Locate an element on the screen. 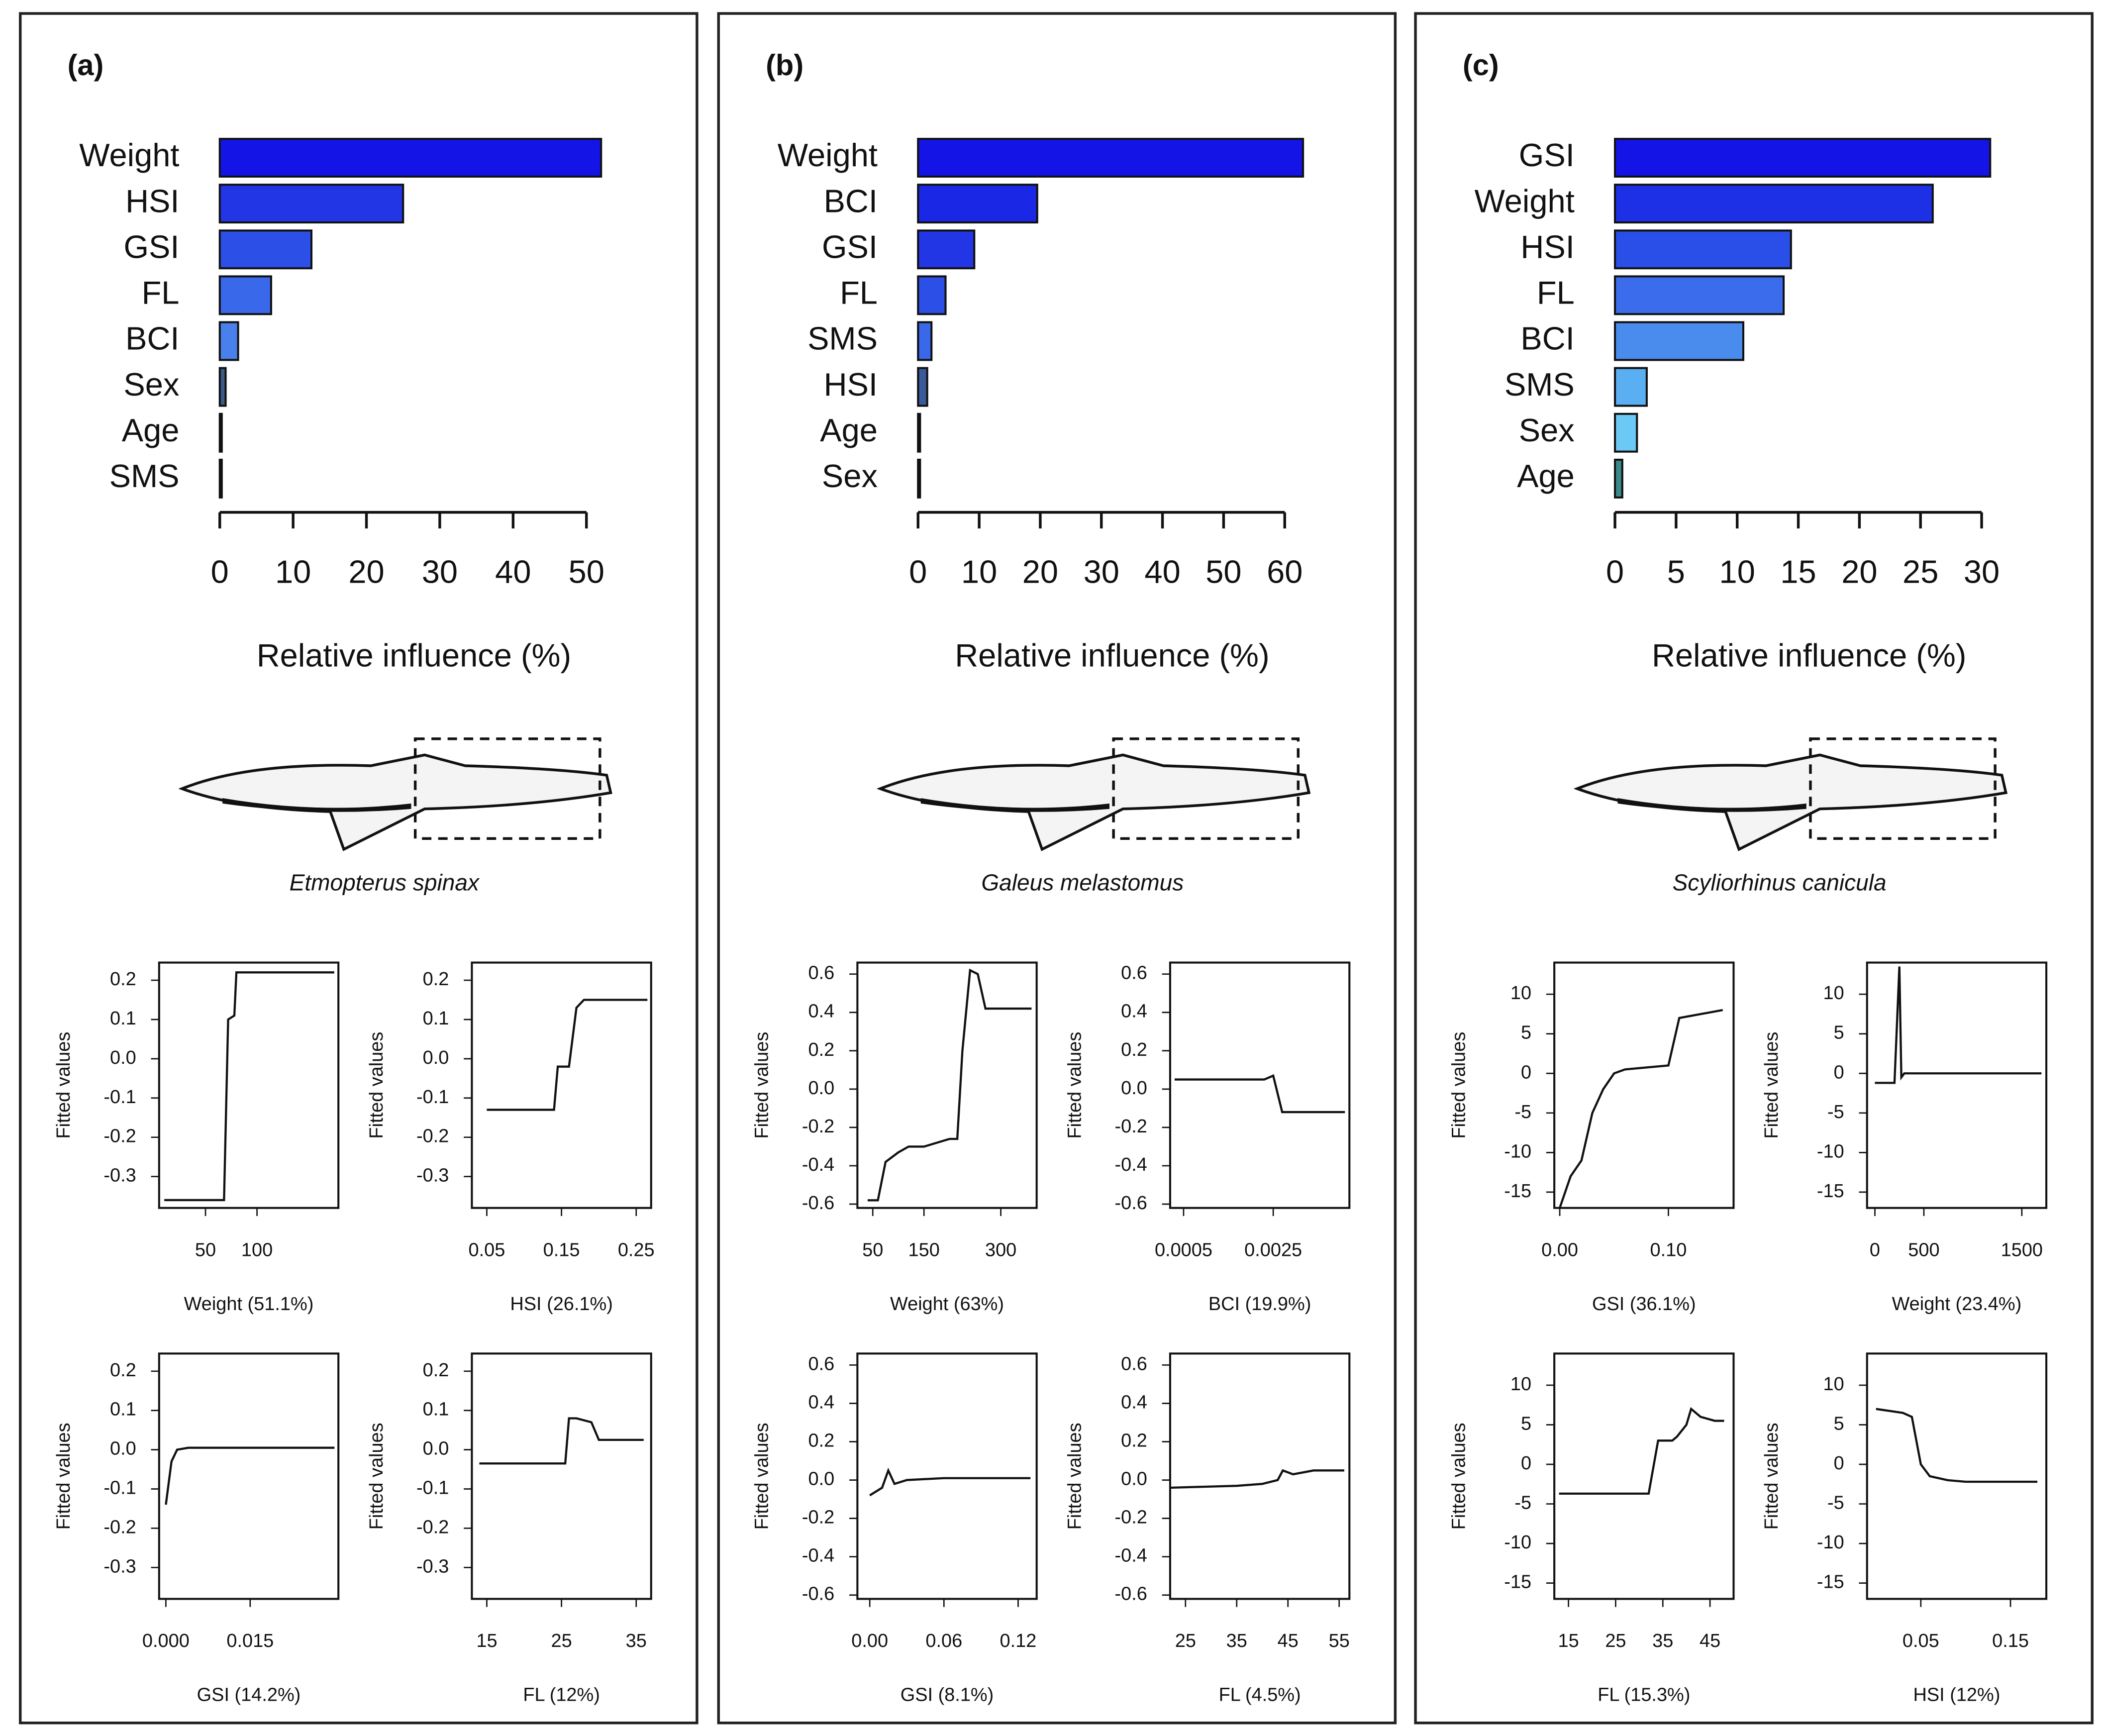 The height and width of the screenshot is (1736, 2103). x-tick-label: 45 is located at coordinates (1288, 1641).